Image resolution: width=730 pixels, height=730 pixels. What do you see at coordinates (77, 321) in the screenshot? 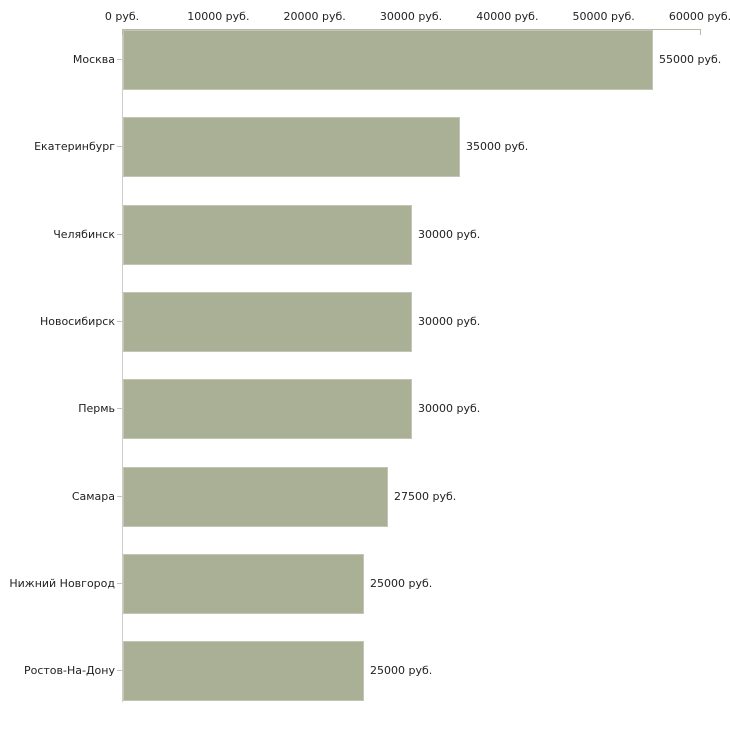
I see `category-label: Новосибирск` at bounding box center [77, 321].